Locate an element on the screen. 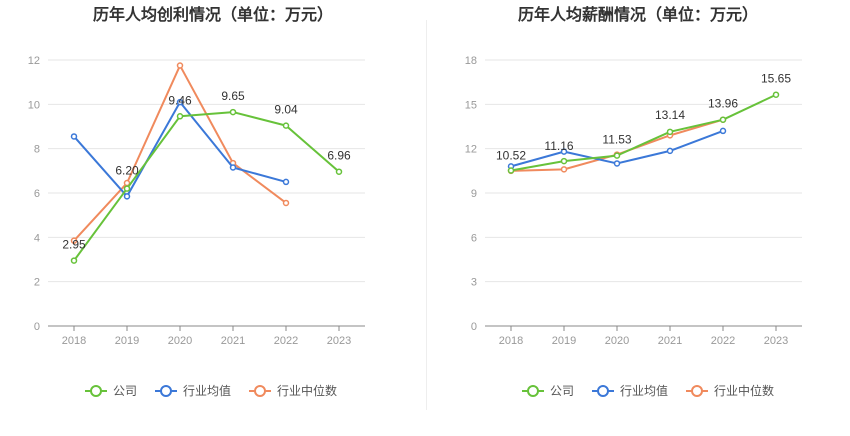  y-tick-label: 4 is located at coordinates (37, 238).